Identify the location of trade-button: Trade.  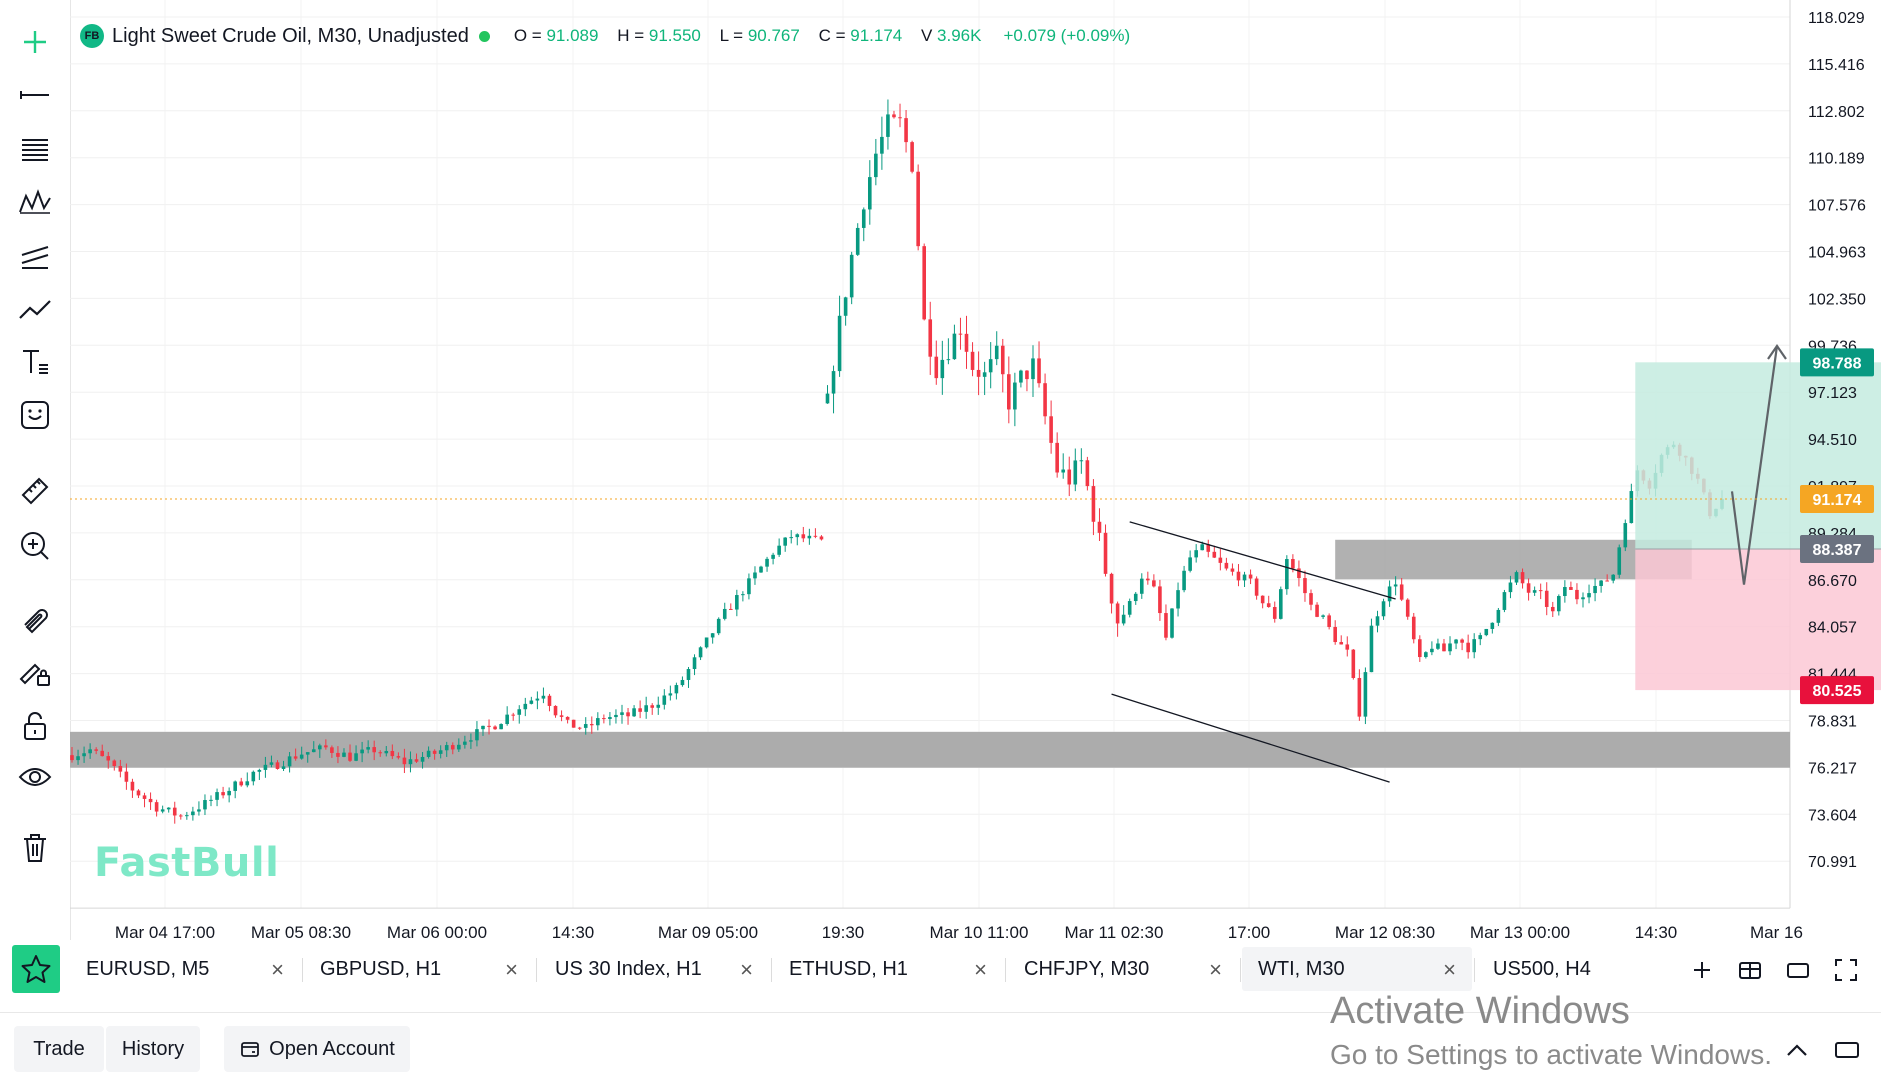
(59, 1049).